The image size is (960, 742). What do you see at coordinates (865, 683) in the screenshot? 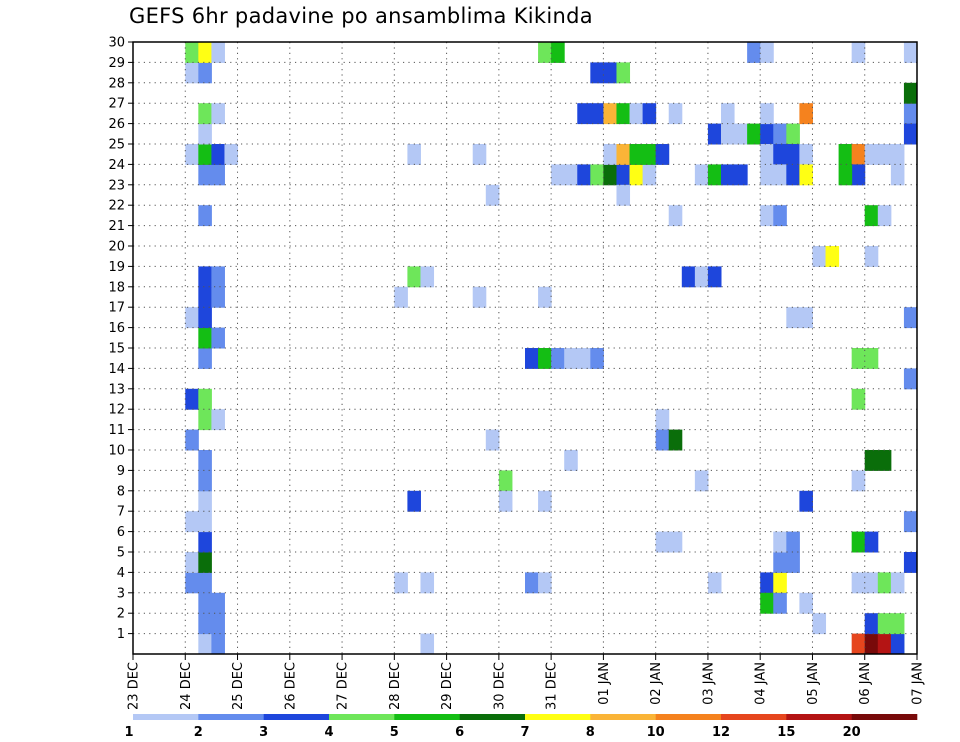
I see `x-tick-label: 06 JAN` at bounding box center [865, 683].